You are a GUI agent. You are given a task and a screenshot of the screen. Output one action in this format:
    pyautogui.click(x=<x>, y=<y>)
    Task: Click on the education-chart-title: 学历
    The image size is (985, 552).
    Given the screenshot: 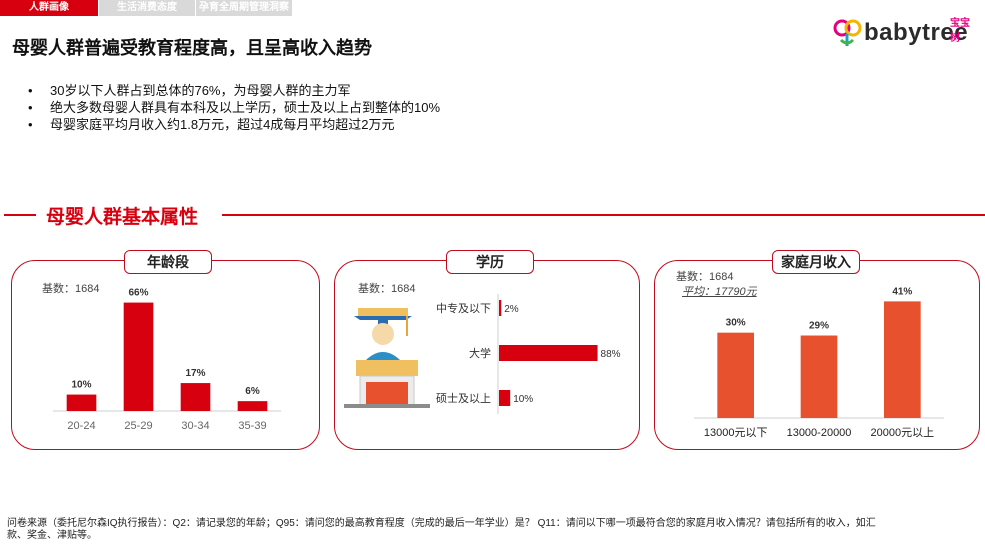 What is the action you would take?
    pyautogui.click(x=490, y=262)
    